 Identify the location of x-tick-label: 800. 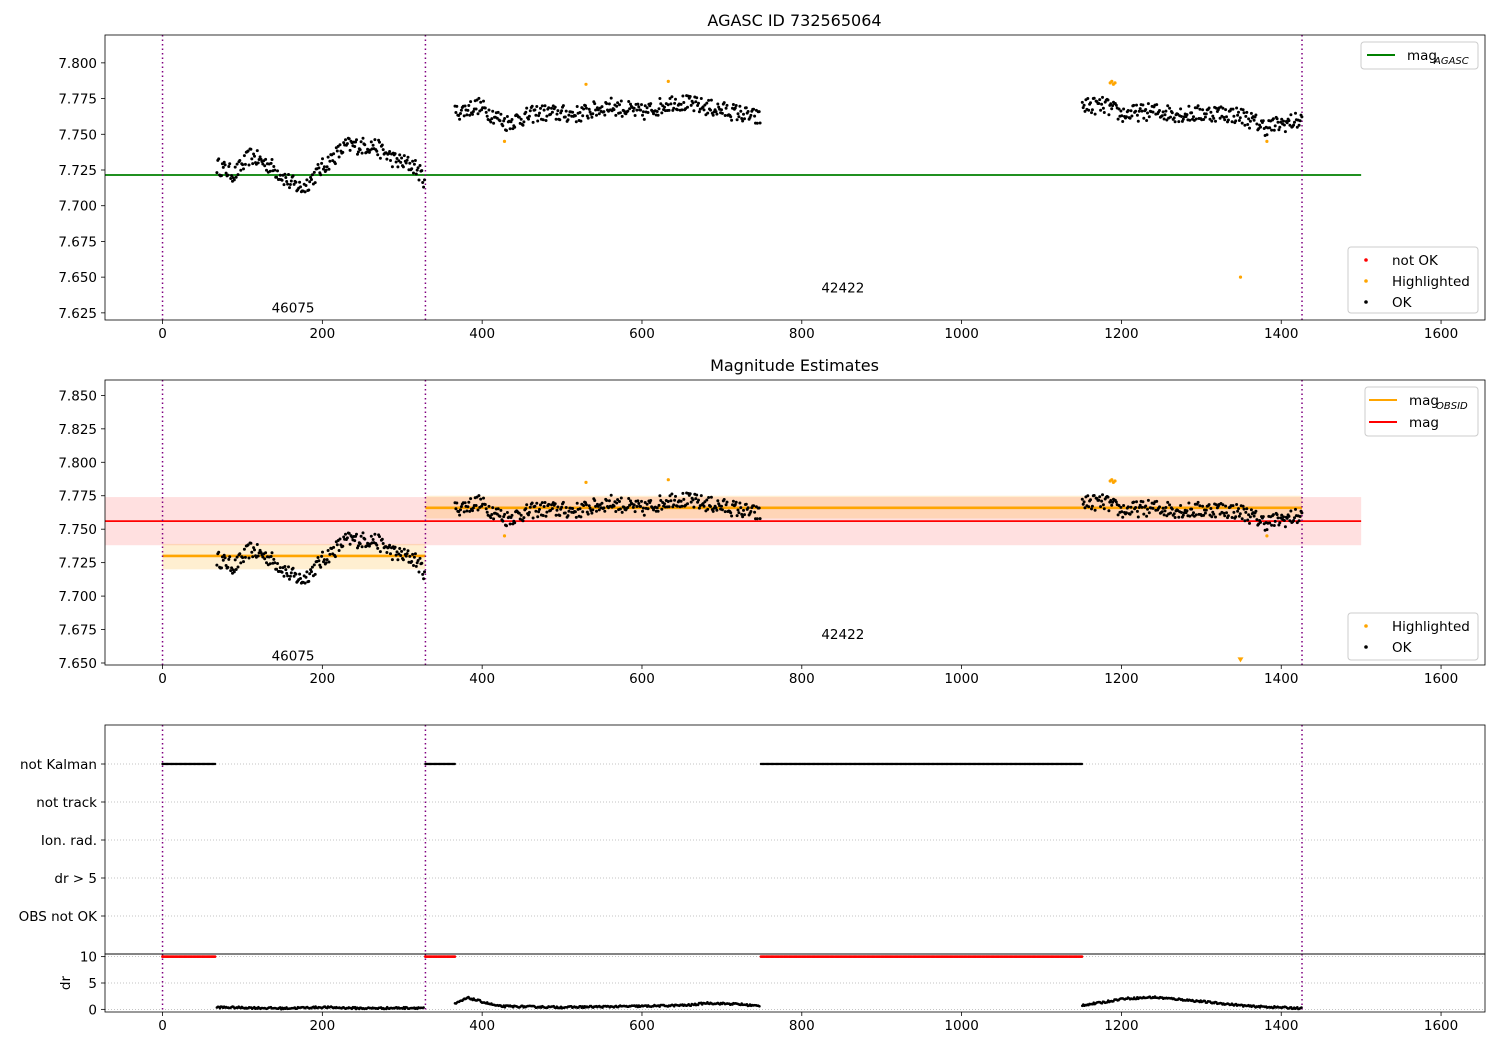
(802, 679).